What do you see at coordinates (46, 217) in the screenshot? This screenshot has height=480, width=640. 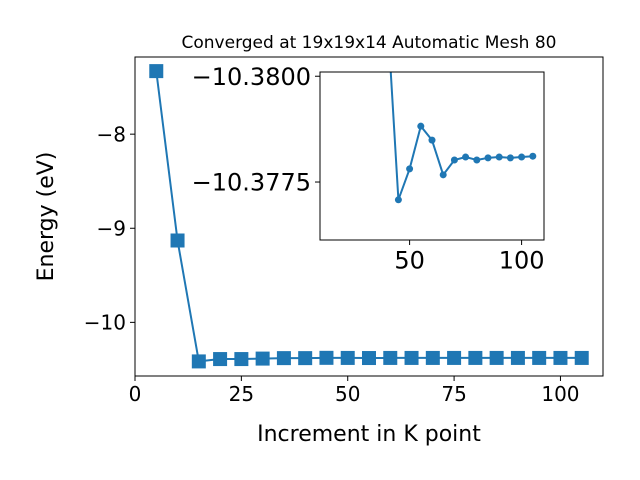 I see `y-axis-label: Energy (eV)` at bounding box center [46, 217].